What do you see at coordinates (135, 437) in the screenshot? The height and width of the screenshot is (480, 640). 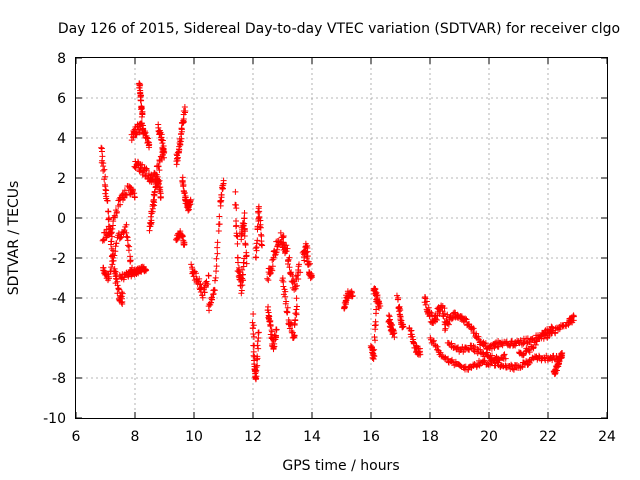 I see `x-tick-label: 8` at bounding box center [135, 437].